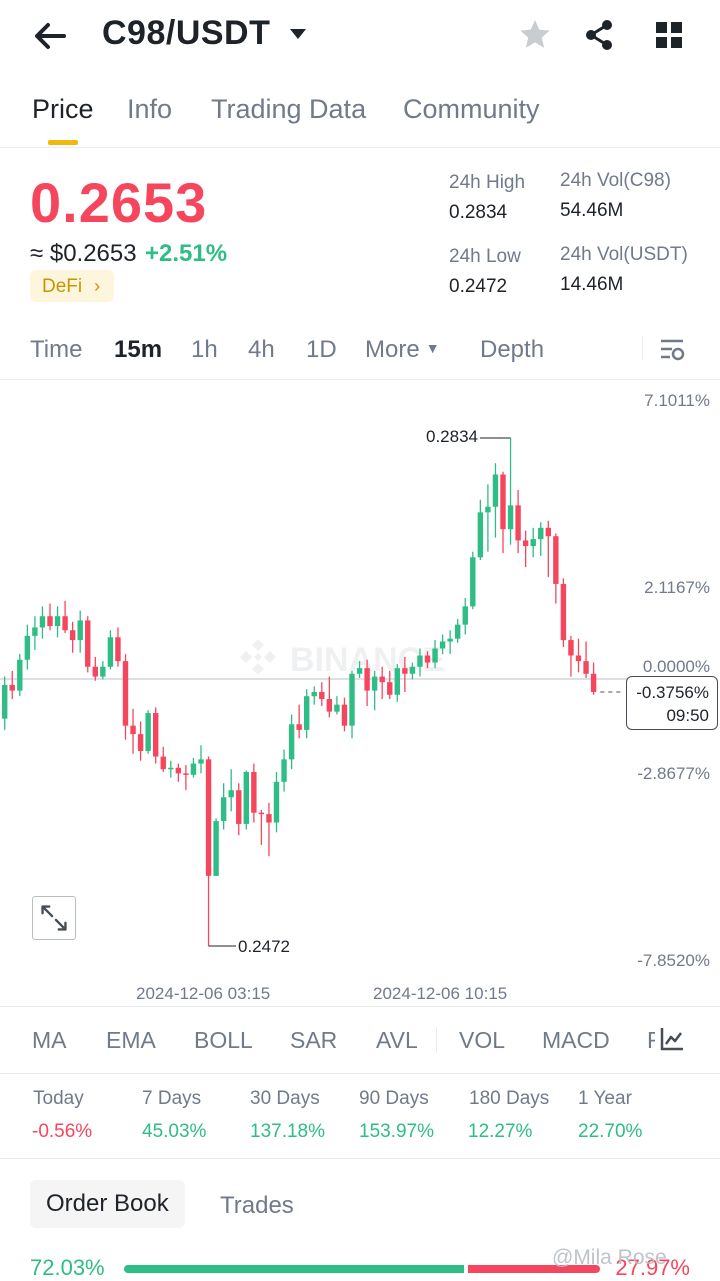 This screenshot has width=720, height=1281. I want to click on interval-4h: 4h, so click(261, 349).